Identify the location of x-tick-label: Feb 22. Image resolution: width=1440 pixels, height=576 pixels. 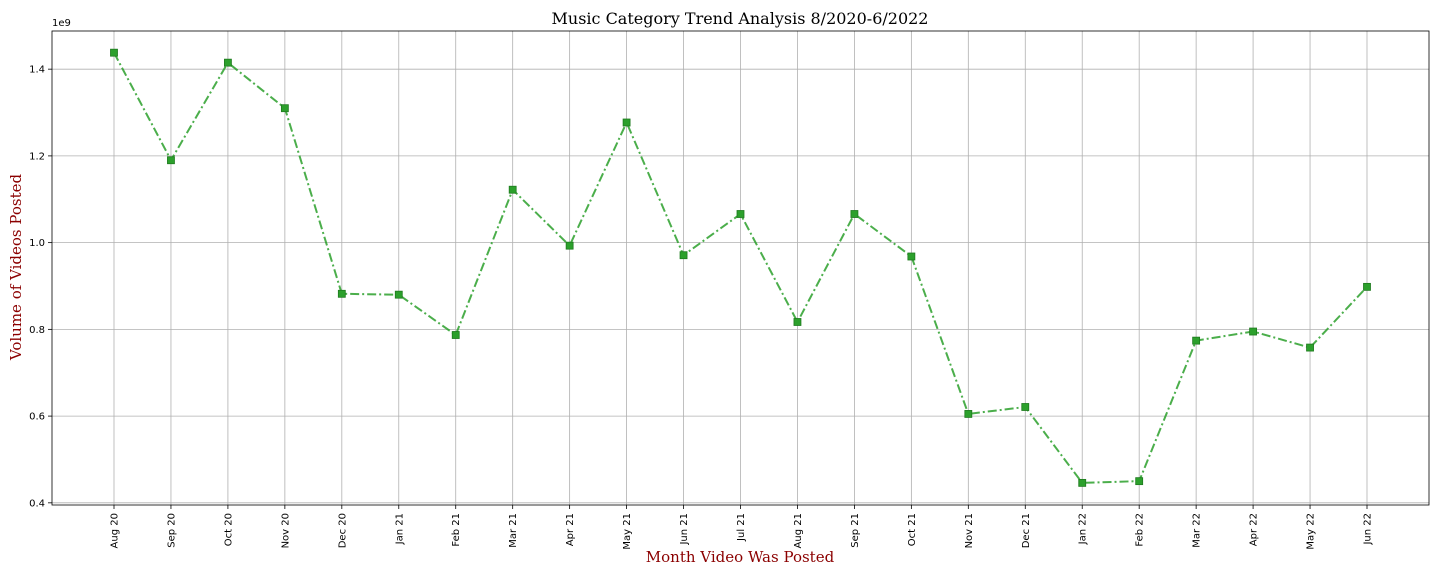
(1140, 530).